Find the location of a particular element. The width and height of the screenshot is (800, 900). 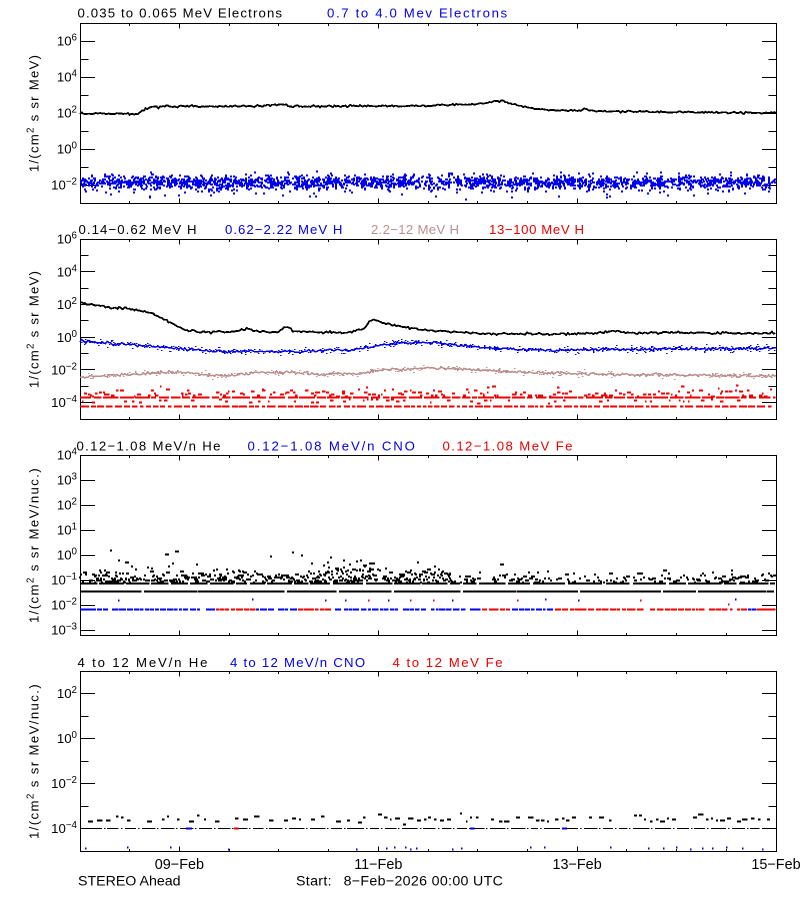

svg-text: 13−Feb is located at coordinates (576, 865).